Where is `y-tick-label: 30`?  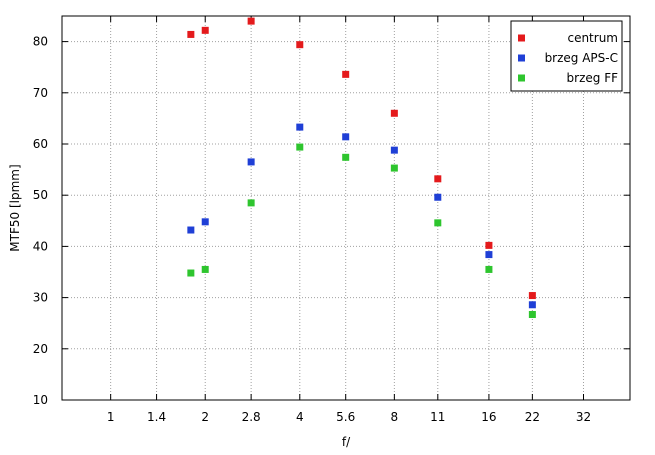 y-tick-label: 30 is located at coordinates (40, 298).